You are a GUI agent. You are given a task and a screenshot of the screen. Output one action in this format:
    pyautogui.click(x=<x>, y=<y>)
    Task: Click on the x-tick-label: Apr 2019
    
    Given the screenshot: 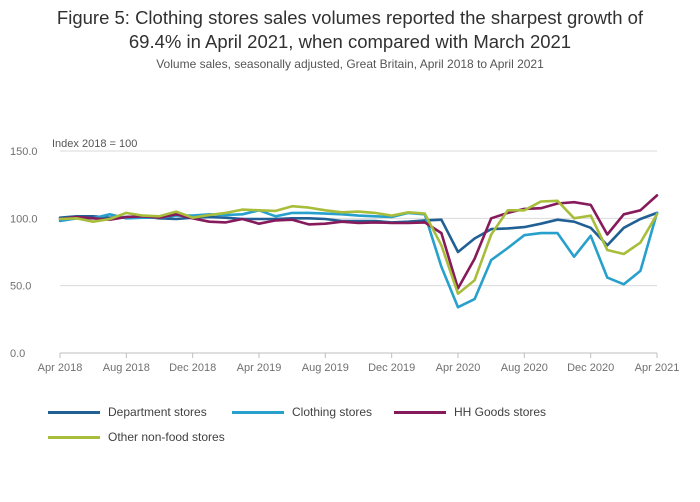 What is the action you would take?
    pyautogui.click(x=259, y=368)
    